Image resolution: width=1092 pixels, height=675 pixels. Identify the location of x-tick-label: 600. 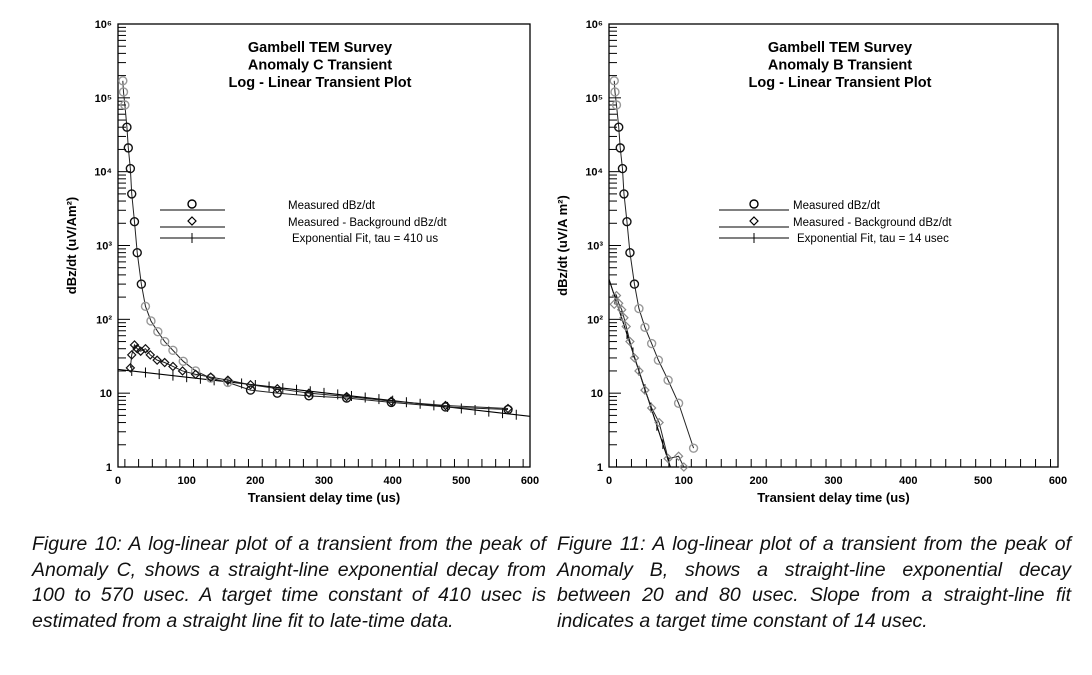
(530, 481).